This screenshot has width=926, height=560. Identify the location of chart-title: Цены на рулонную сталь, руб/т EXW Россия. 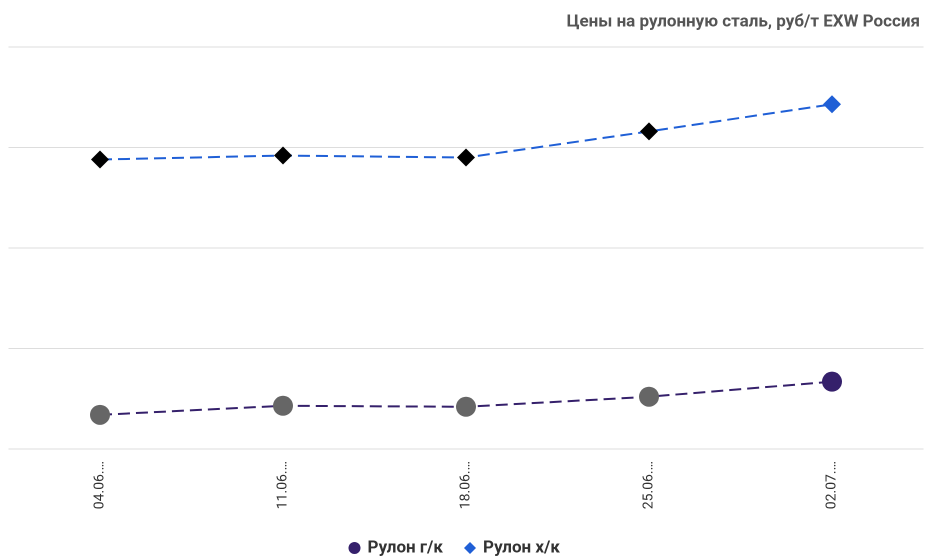
(743, 21).